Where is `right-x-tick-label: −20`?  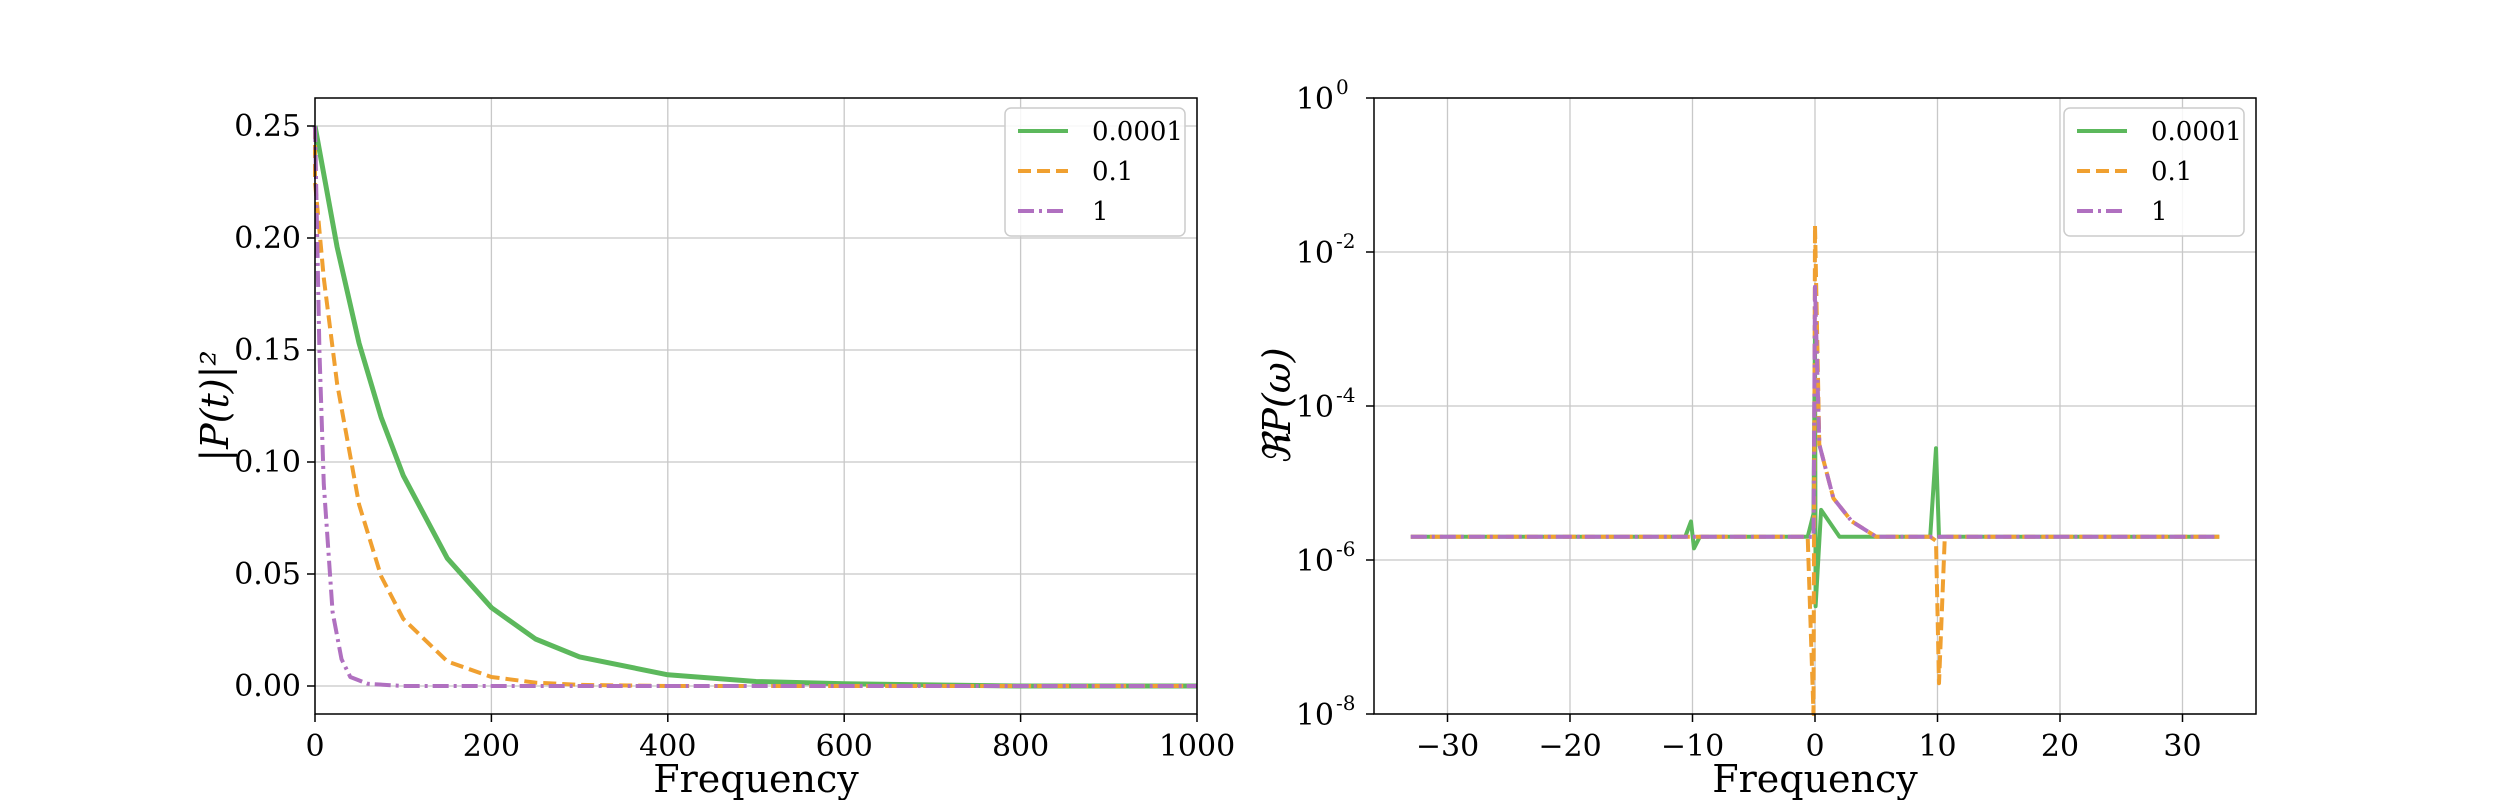
right-x-tick-label: −20 is located at coordinates (1569, 746).